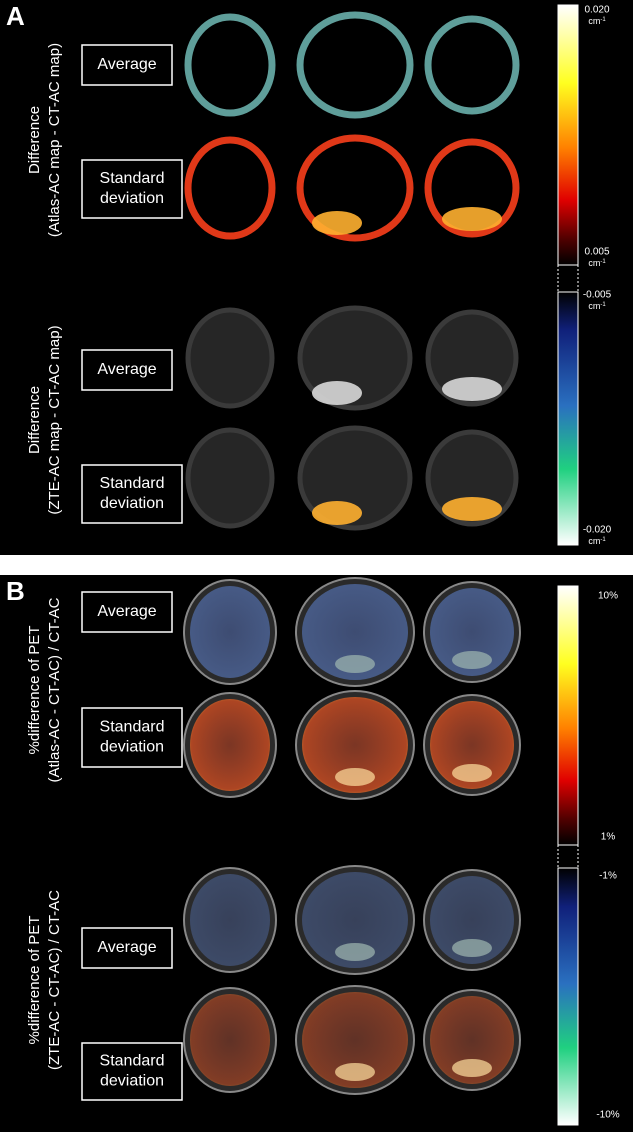 The height and width of the screenshot is (1132, 633). I want to click on scale-value: -10%, so click(607, 1115).